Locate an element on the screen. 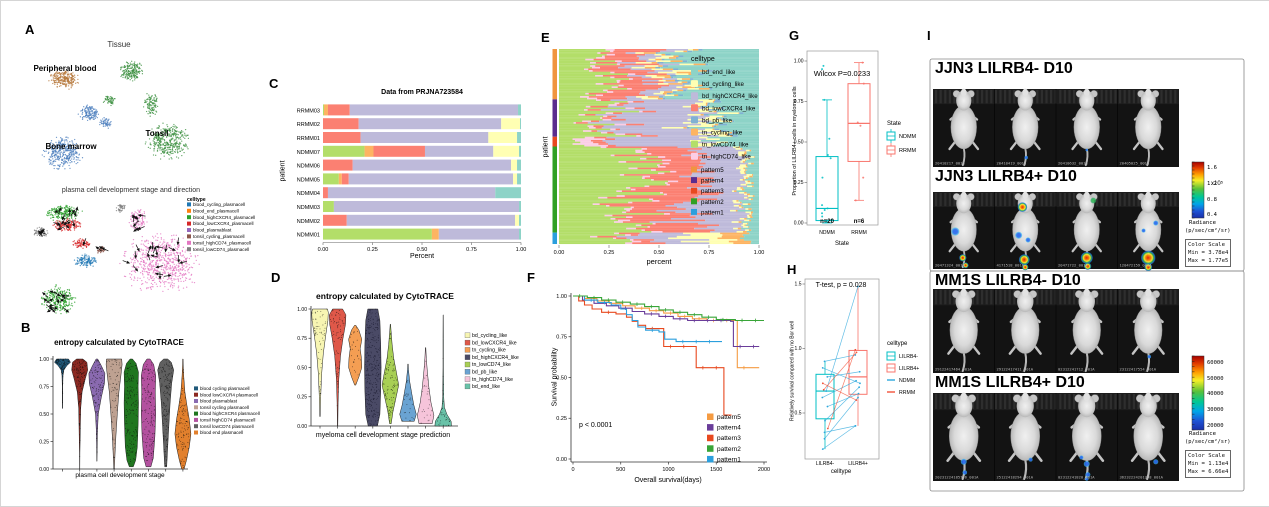 Image resolution: width=1269 pixels, height=507 pixels. label-tonsil: Tonsil is located at coordinates (157, 134).